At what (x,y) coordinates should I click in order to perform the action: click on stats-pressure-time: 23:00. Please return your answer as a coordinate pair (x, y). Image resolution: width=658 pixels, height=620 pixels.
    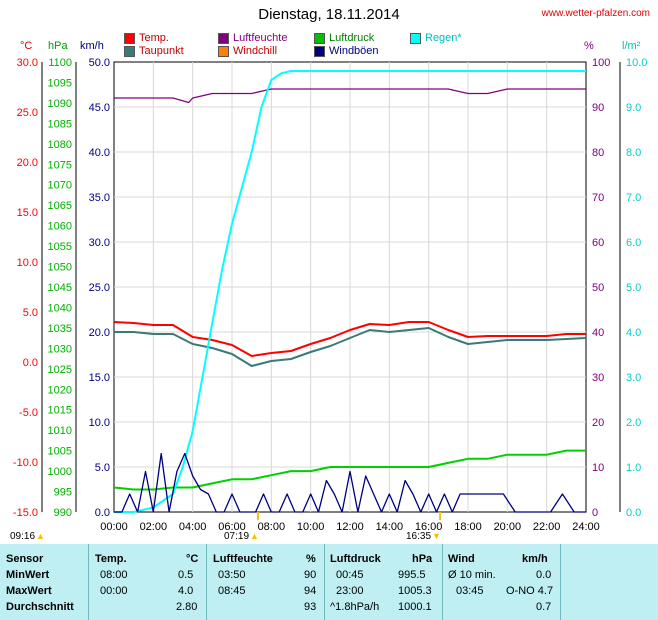
    Looking at the image, I should click on (350, 591).